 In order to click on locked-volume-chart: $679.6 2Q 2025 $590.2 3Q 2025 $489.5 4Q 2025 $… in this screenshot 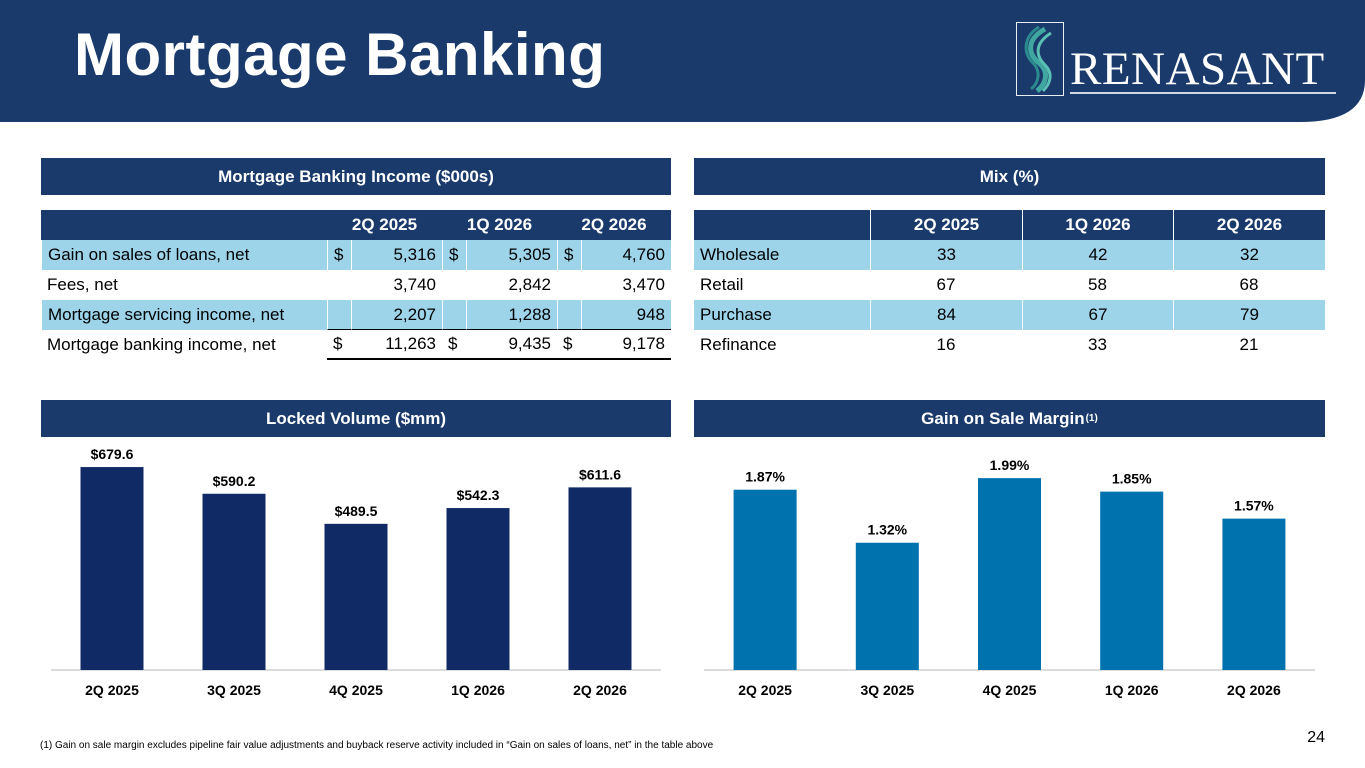, I will do `click(356, 572)`.